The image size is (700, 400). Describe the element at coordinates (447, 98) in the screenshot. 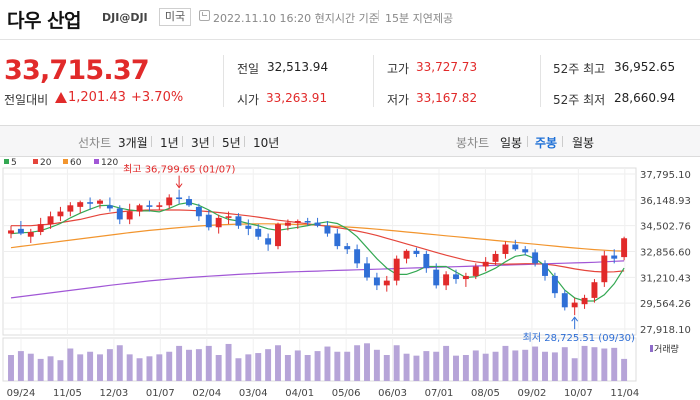

I see `low-value: 33,167.82` at that location.